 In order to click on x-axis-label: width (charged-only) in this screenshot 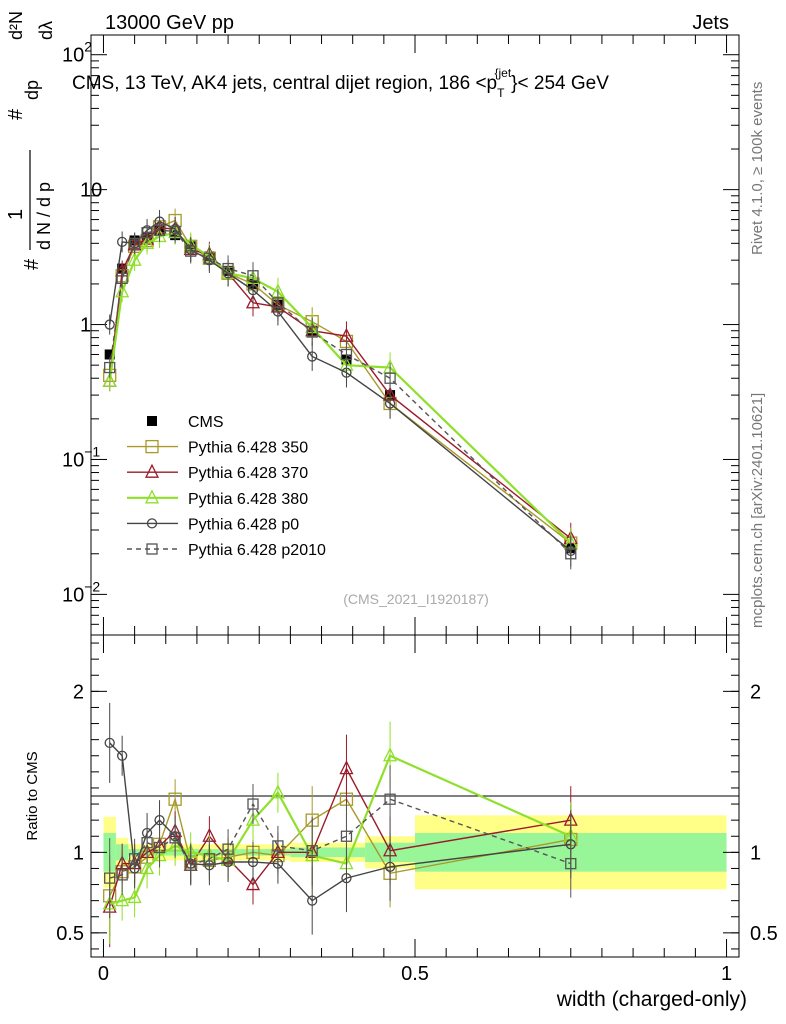, I will do `click(651, 999)`.